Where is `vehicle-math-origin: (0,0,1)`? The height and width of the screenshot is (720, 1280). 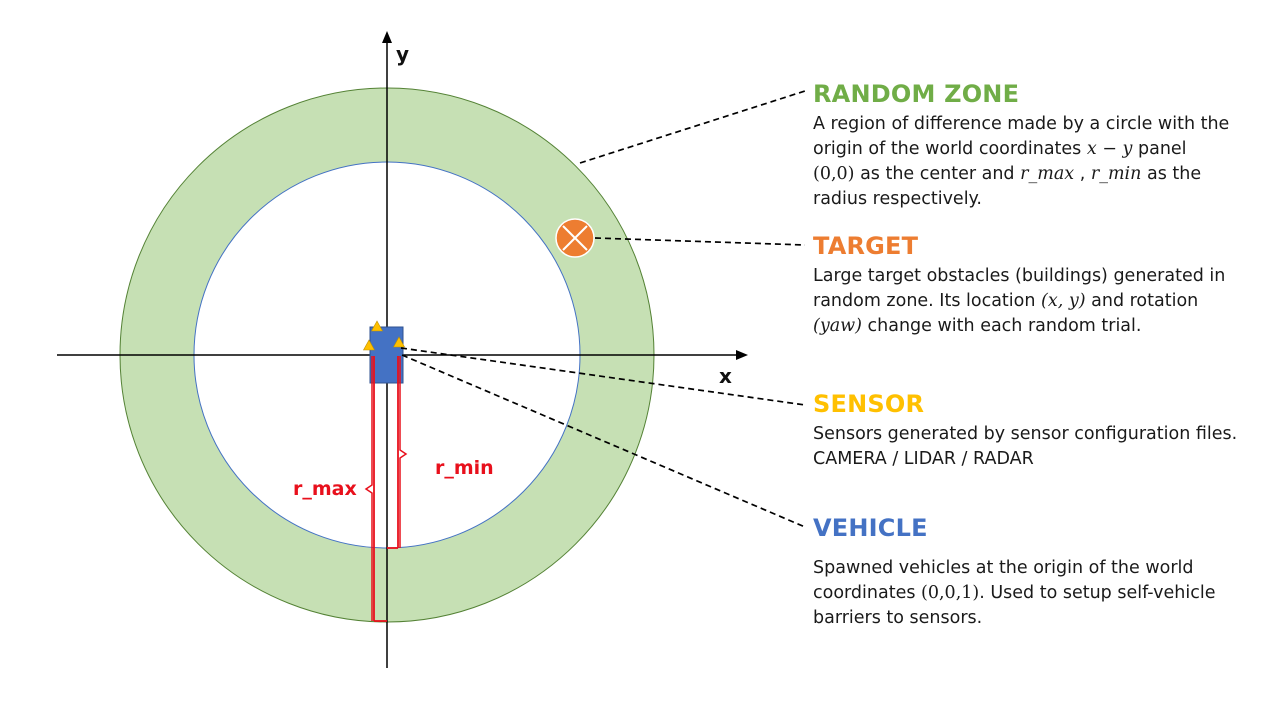 vehicle-math-origin: (0,0,1) is located at coordinates (950, 593).